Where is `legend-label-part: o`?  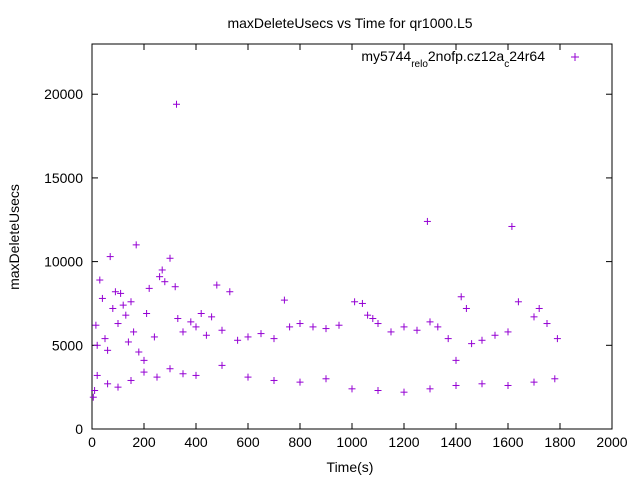
legend-label-part: o is located at coordinates (425, 64).